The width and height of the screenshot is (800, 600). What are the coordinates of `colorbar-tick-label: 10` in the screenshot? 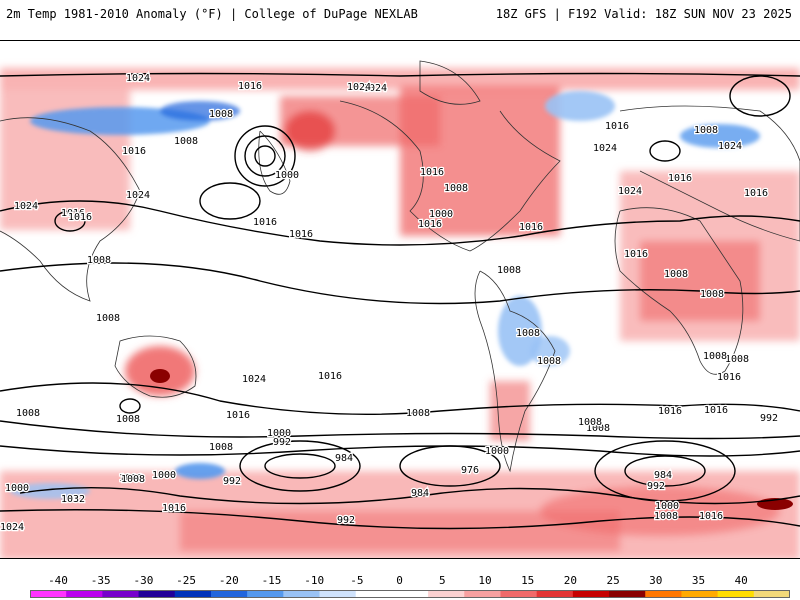 It's located at (485, 580).